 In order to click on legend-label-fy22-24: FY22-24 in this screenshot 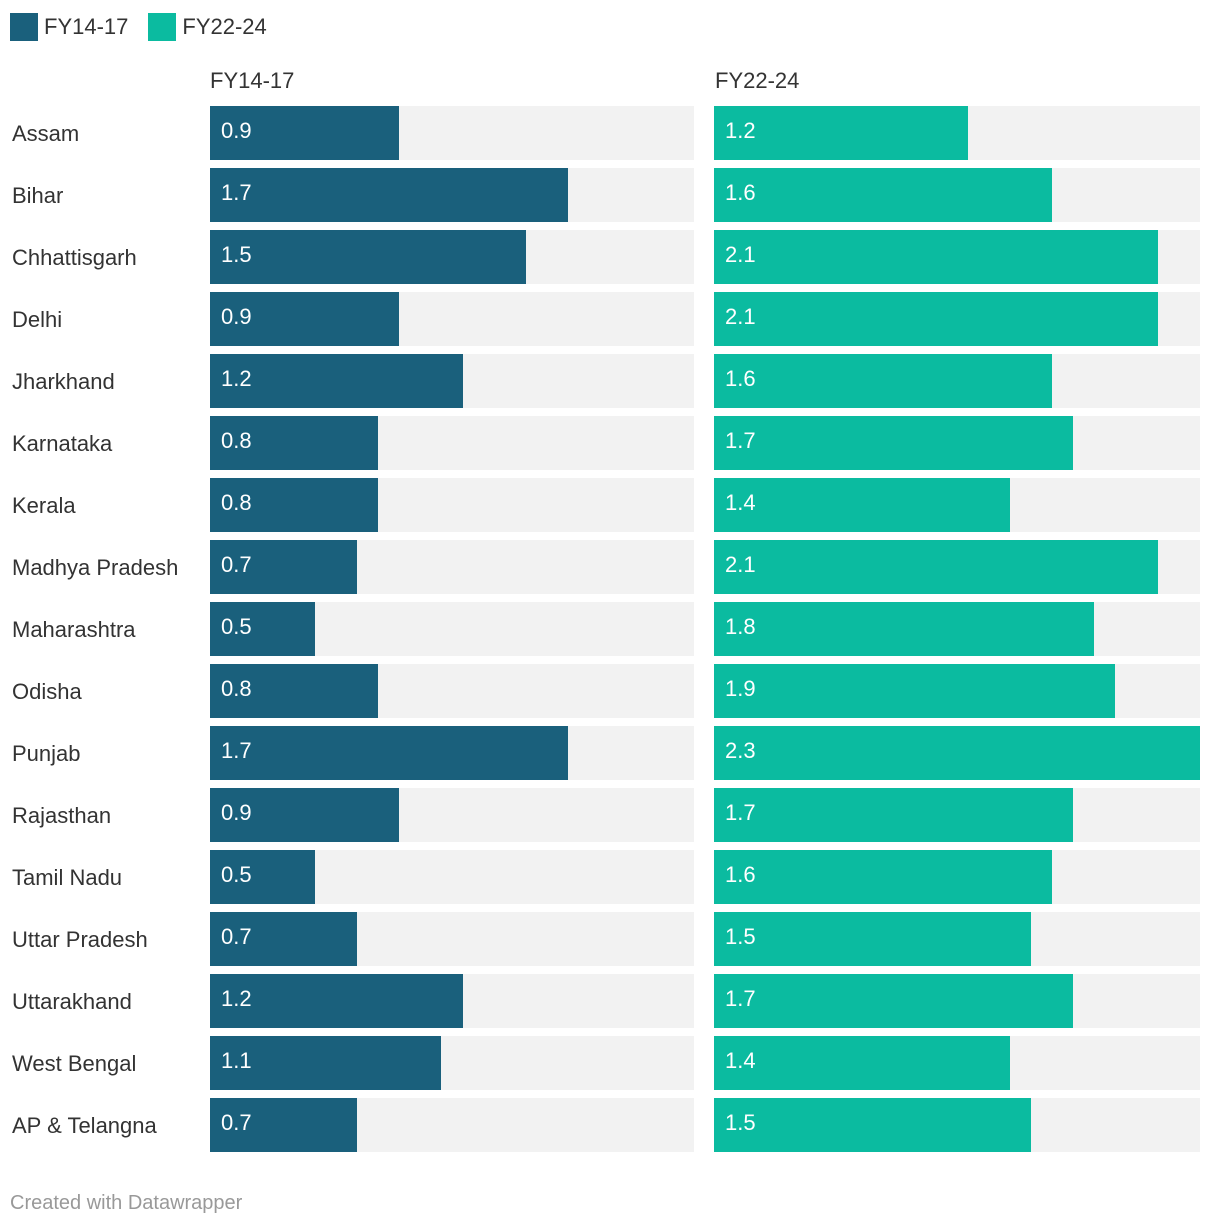, I will do `click(224, 26)`.